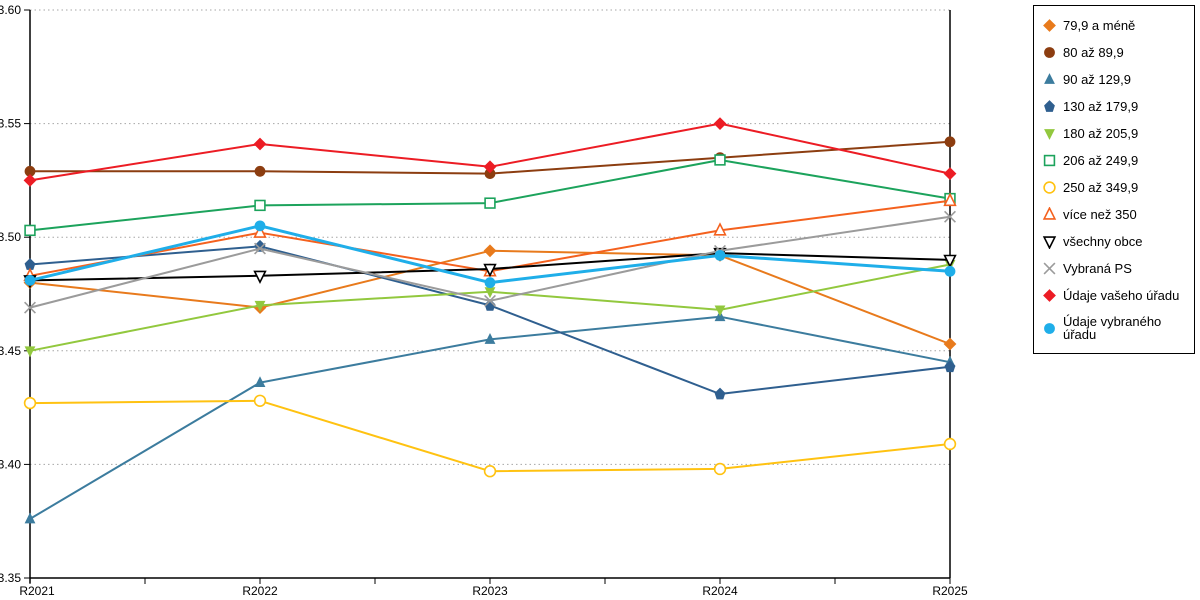  Describe the element at coordinates (1100, 214) in the screenshot. I see `legend-item-label: více než 350` at that location.